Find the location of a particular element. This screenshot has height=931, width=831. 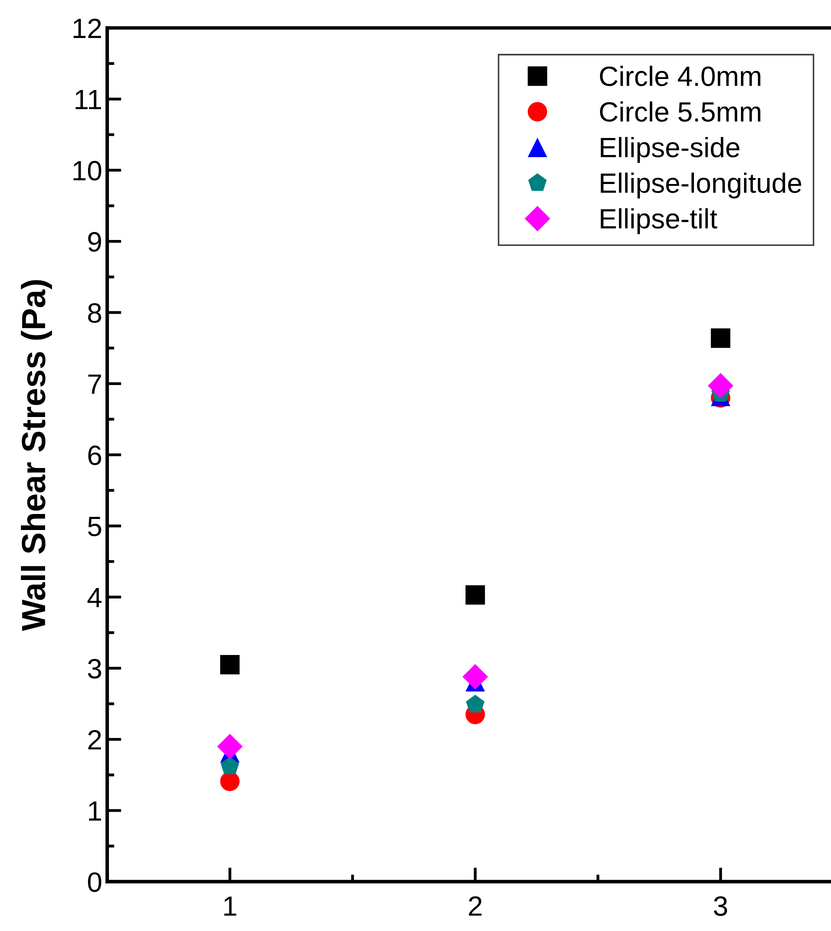

y-tick-label: 12 is located at coordinates (87, 28).